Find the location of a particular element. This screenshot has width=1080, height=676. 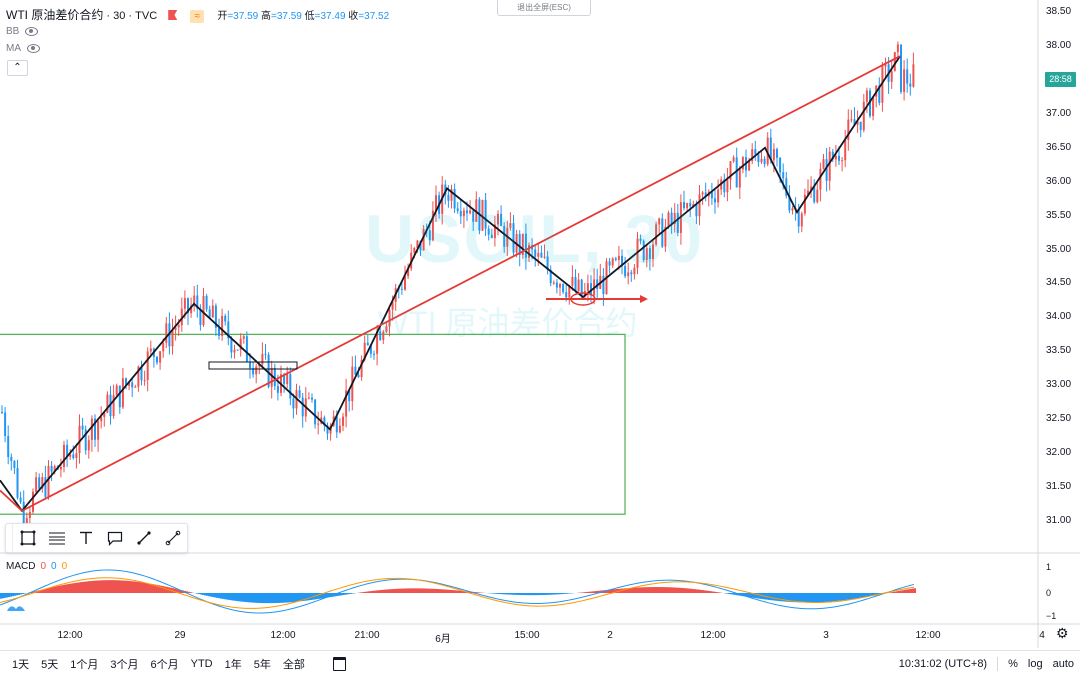

calendar-goto-icon is located at coordinates (339, 664).